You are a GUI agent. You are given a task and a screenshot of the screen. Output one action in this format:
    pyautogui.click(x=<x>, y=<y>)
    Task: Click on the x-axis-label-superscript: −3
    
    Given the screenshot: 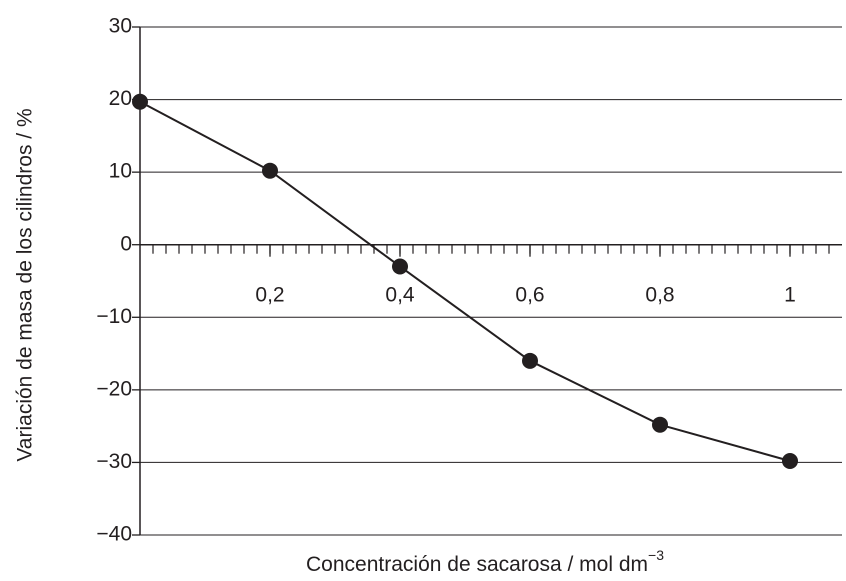 What is the action you would take?
    pyautogui.click(x=656, y=555)
    